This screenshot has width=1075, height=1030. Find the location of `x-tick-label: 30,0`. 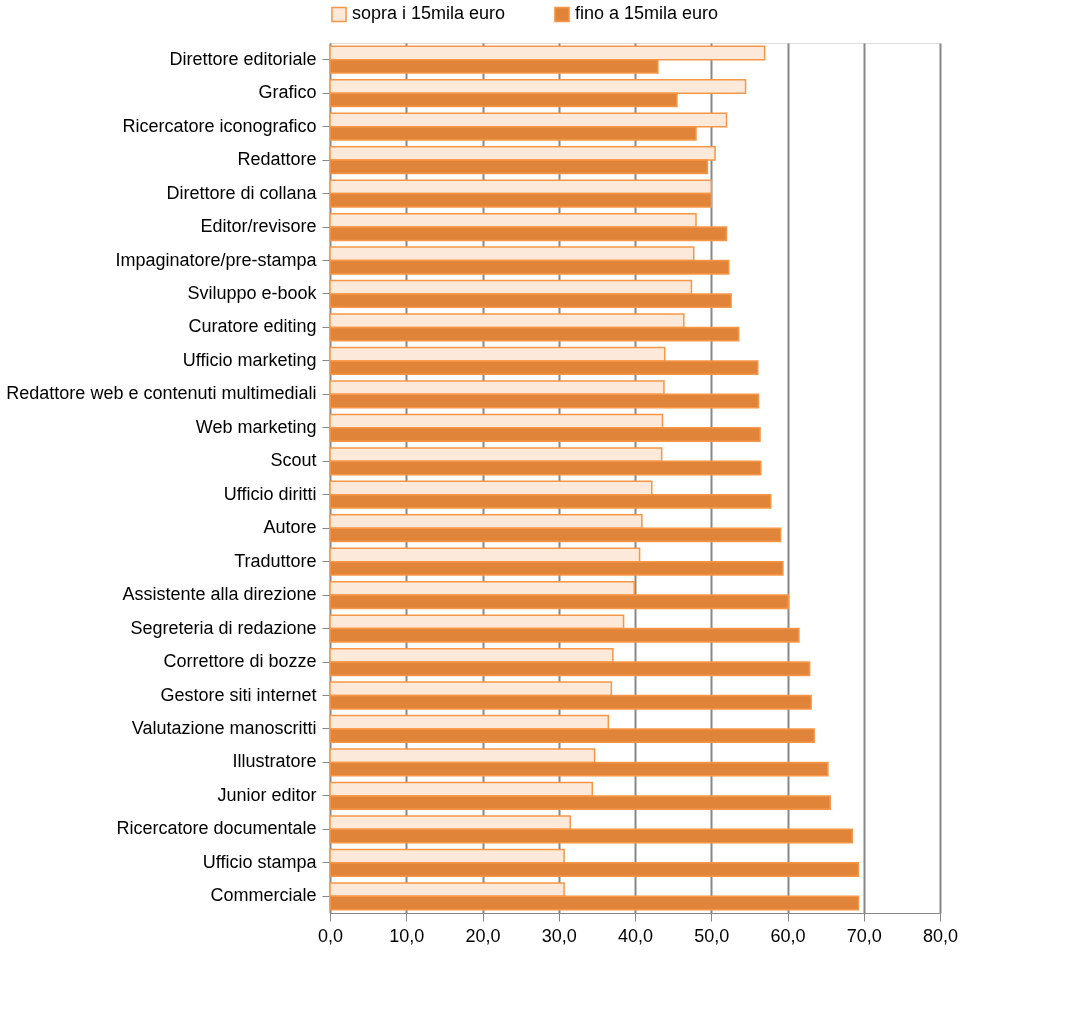

x-tick-label: 30,0 is located at coordinates (559, 935).